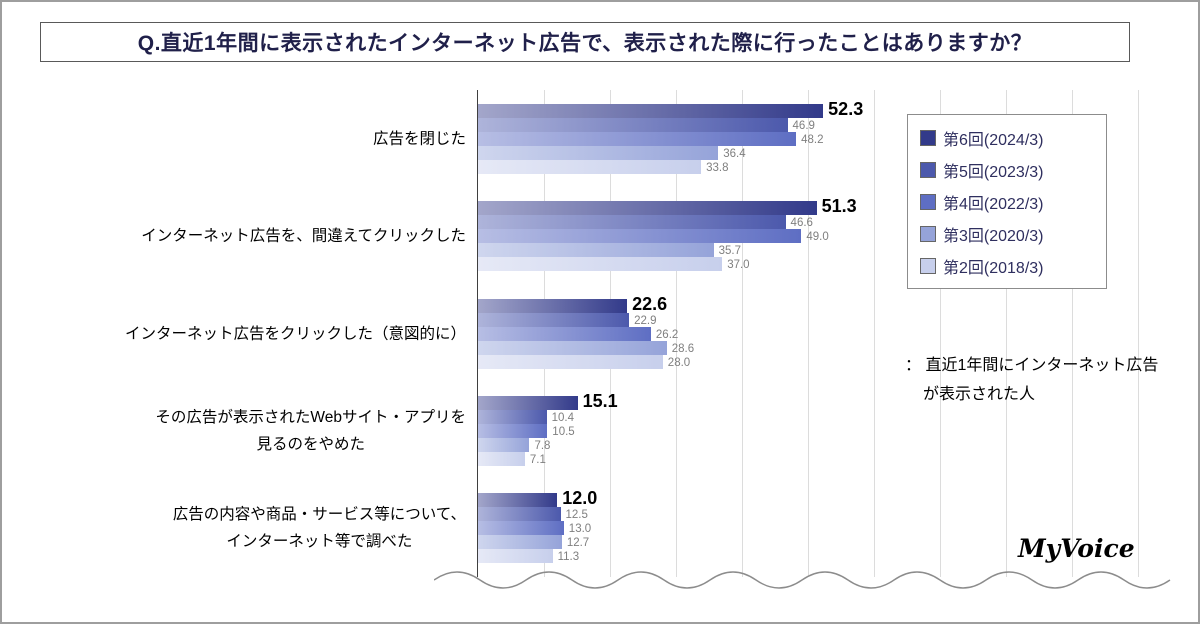 The height and width of the screenshot is (624, 1200). What do you see at coordinates (650, 303) in the screenshot?
I see `bar-value-label: 22.6` at bounding box center [650, 303].